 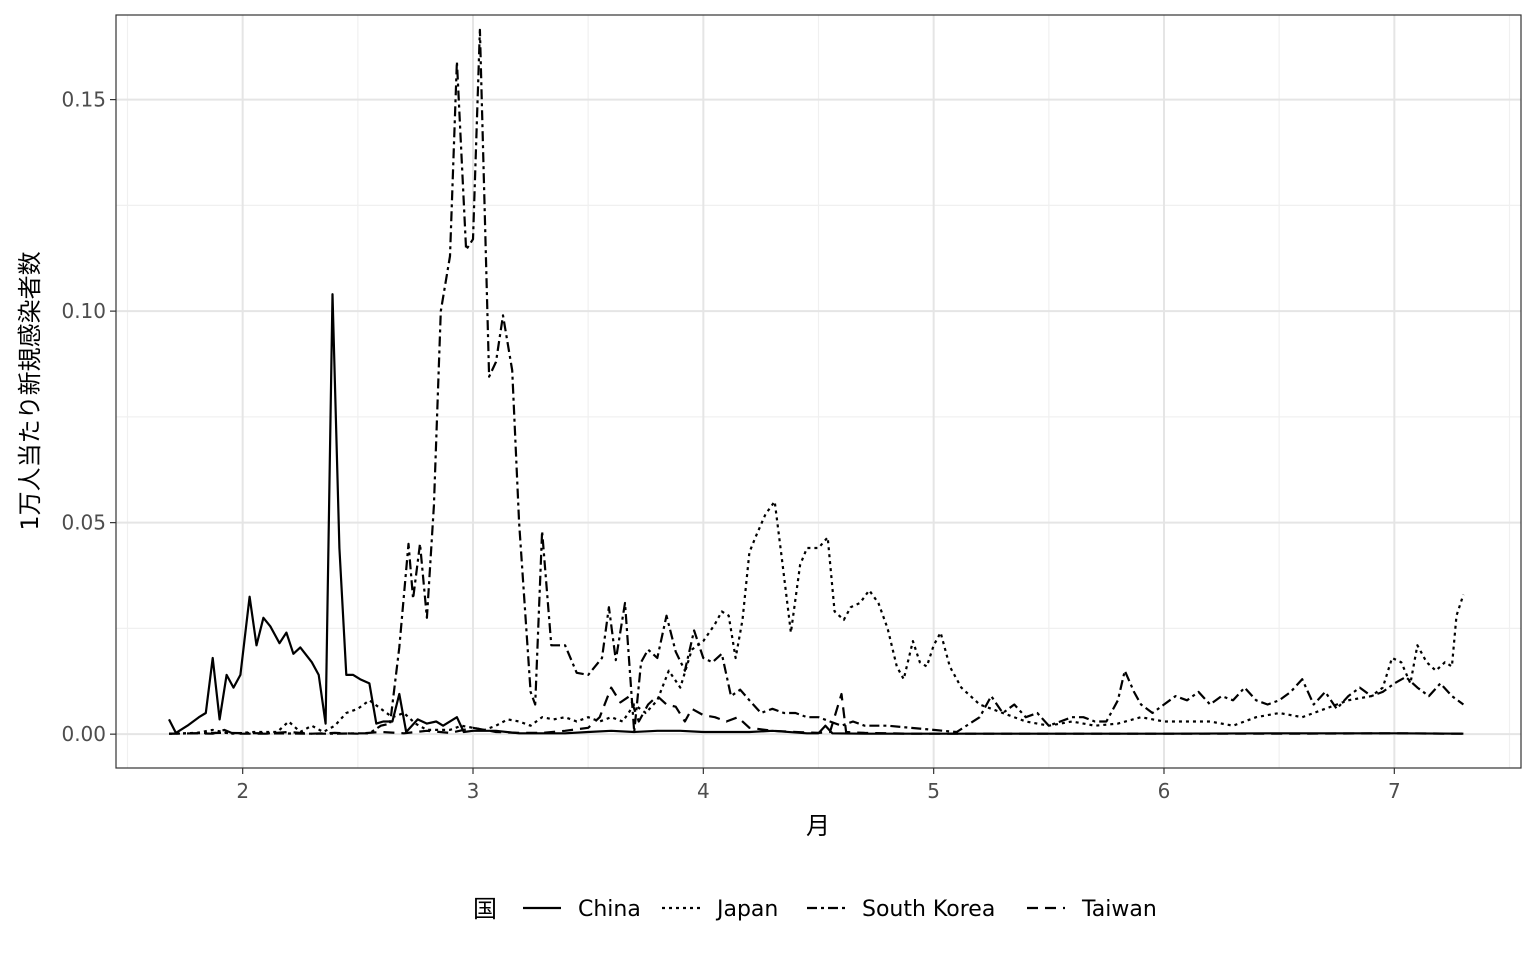 I want to click on y-tick-label: 0.05, so click(x=83, y=523).